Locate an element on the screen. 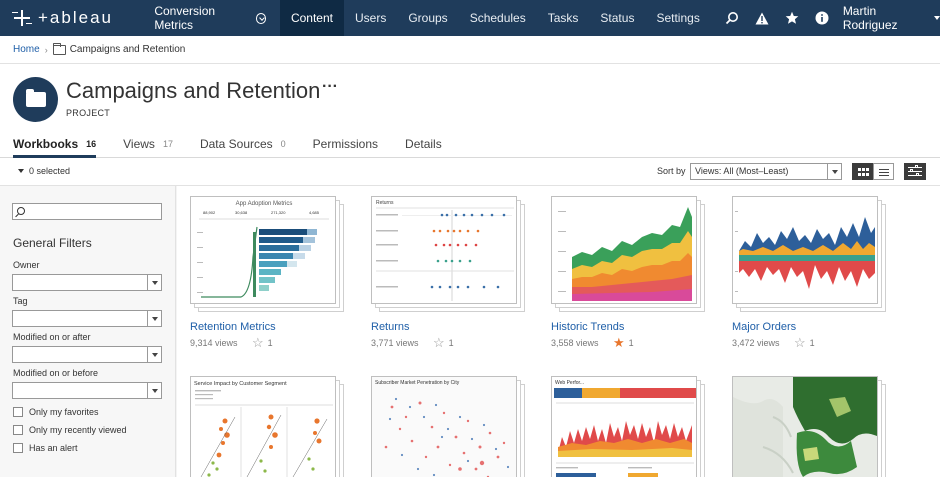 The height and width of the screenshot is (477, 940). nav-users: Users is located at coordinates (370, 18).